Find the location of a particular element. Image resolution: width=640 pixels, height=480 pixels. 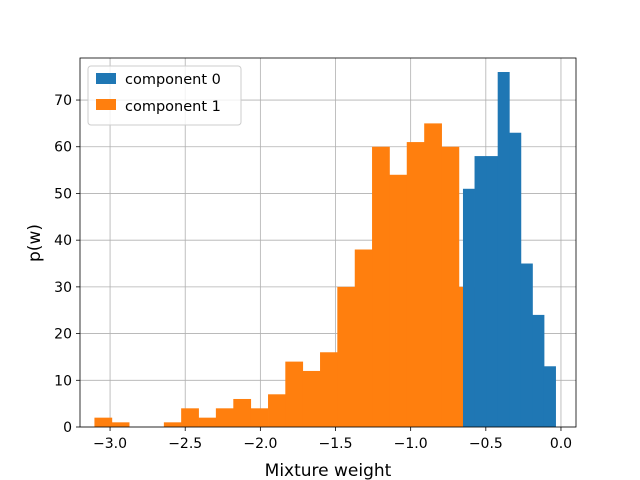

y-axis-label: p(w) is located at coordinates (35, 243).